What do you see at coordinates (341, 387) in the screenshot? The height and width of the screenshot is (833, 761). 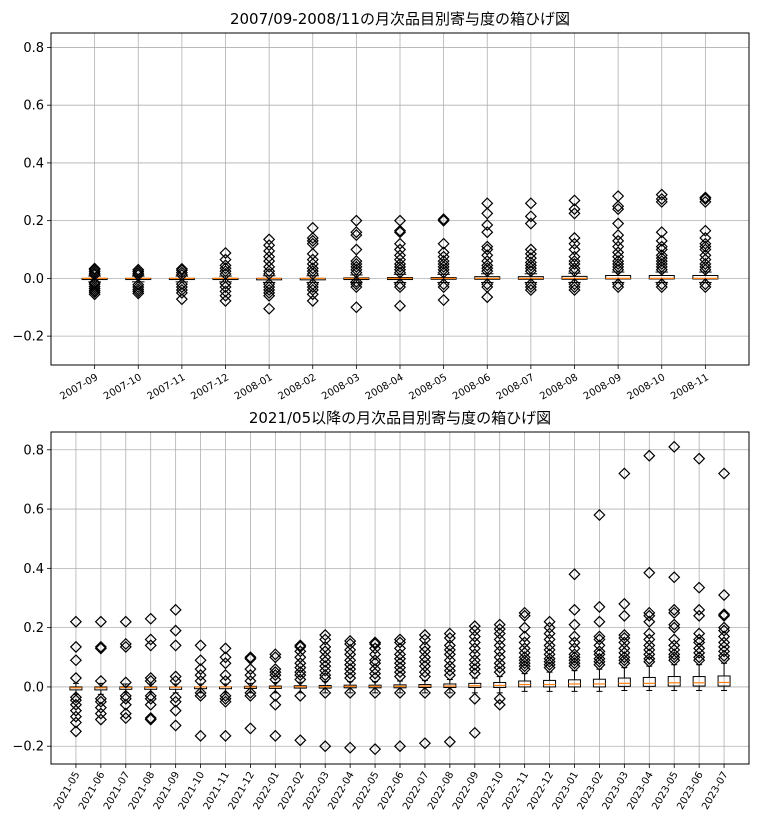 I see `x-tick-label: 2008-03` at bounding box center [341, 387].